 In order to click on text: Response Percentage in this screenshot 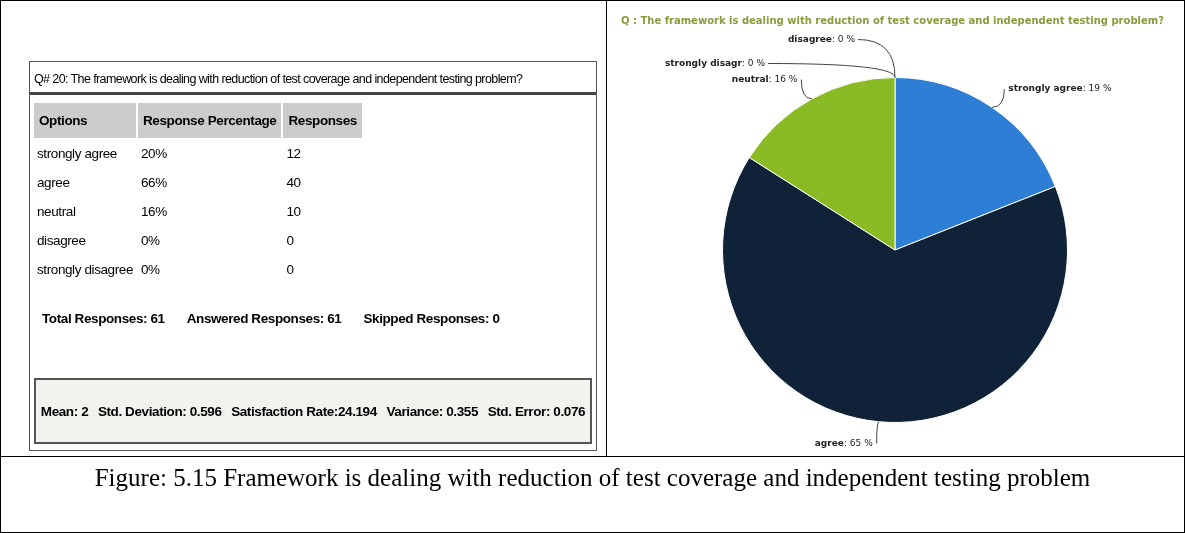, I will do `click(210, 120)`.